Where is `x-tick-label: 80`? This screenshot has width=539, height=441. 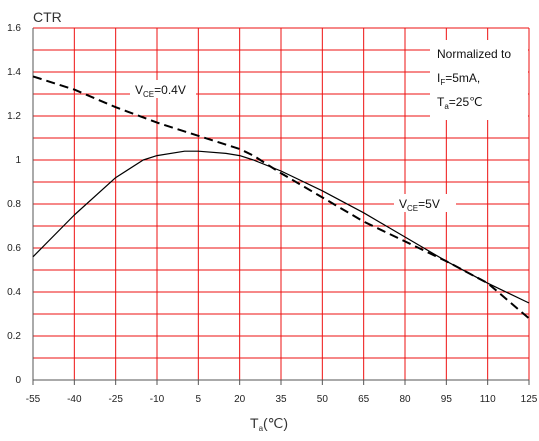 x-tick-label: 80 is located at coordinates (405, 399).